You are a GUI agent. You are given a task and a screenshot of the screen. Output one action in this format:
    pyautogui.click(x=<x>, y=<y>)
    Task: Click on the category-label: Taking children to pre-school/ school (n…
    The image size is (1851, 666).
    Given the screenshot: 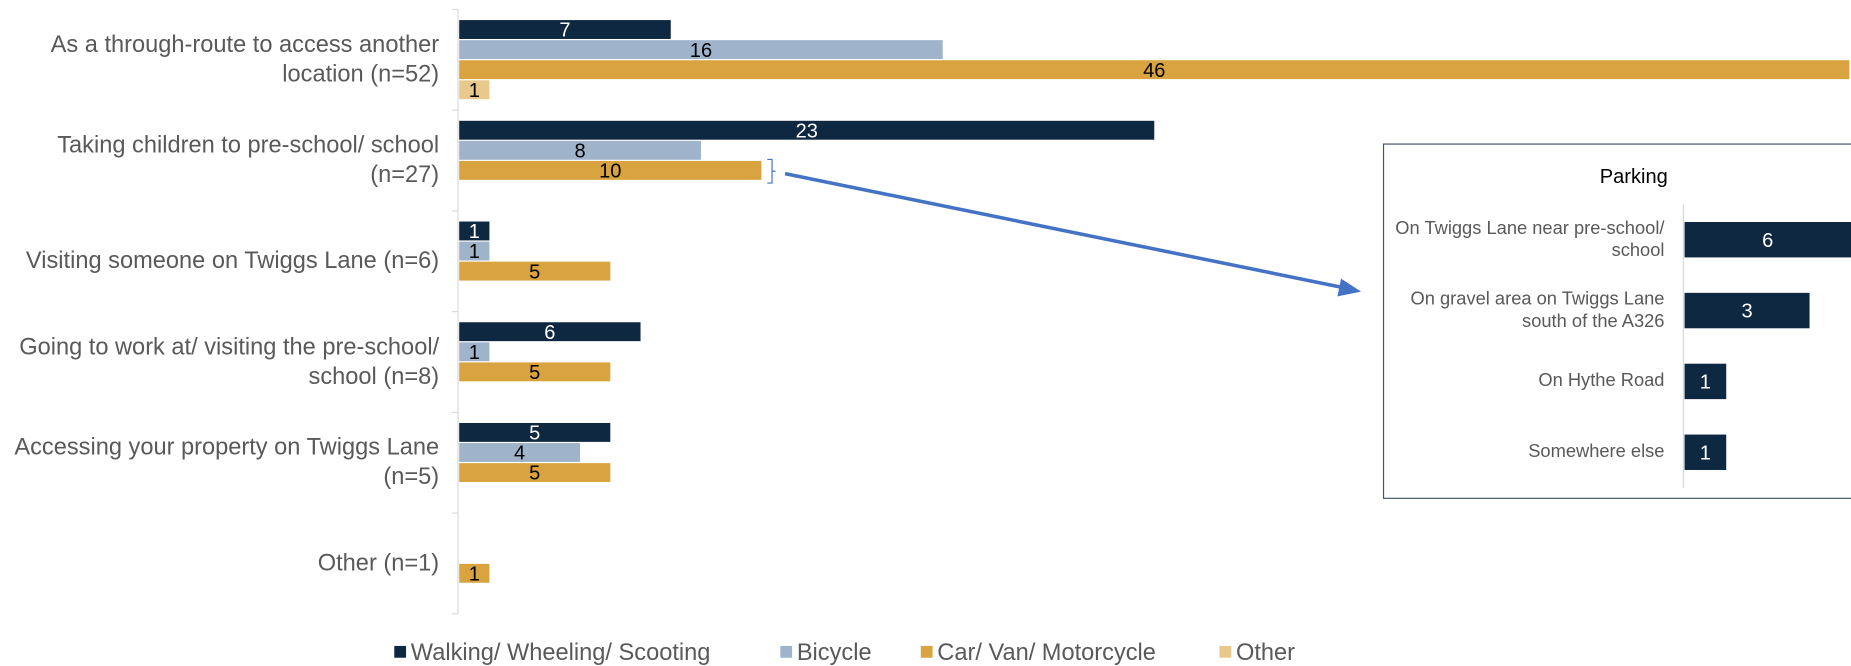 What is the action you would take?
    pyautogui.click(x=248, y=160)
    